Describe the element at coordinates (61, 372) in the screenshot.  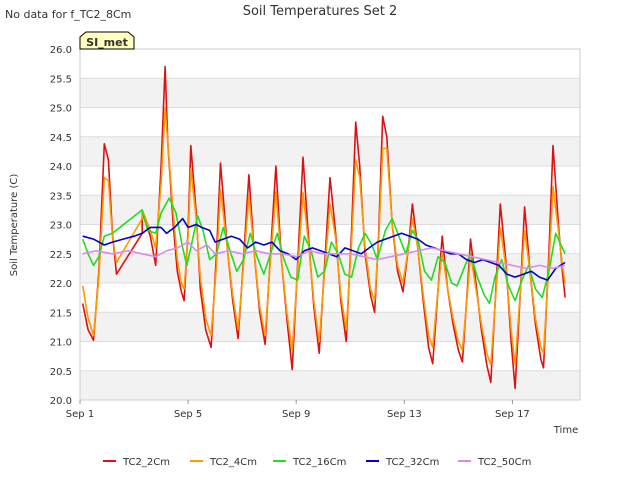
I see `y-tick-label: 20.5` at that location.